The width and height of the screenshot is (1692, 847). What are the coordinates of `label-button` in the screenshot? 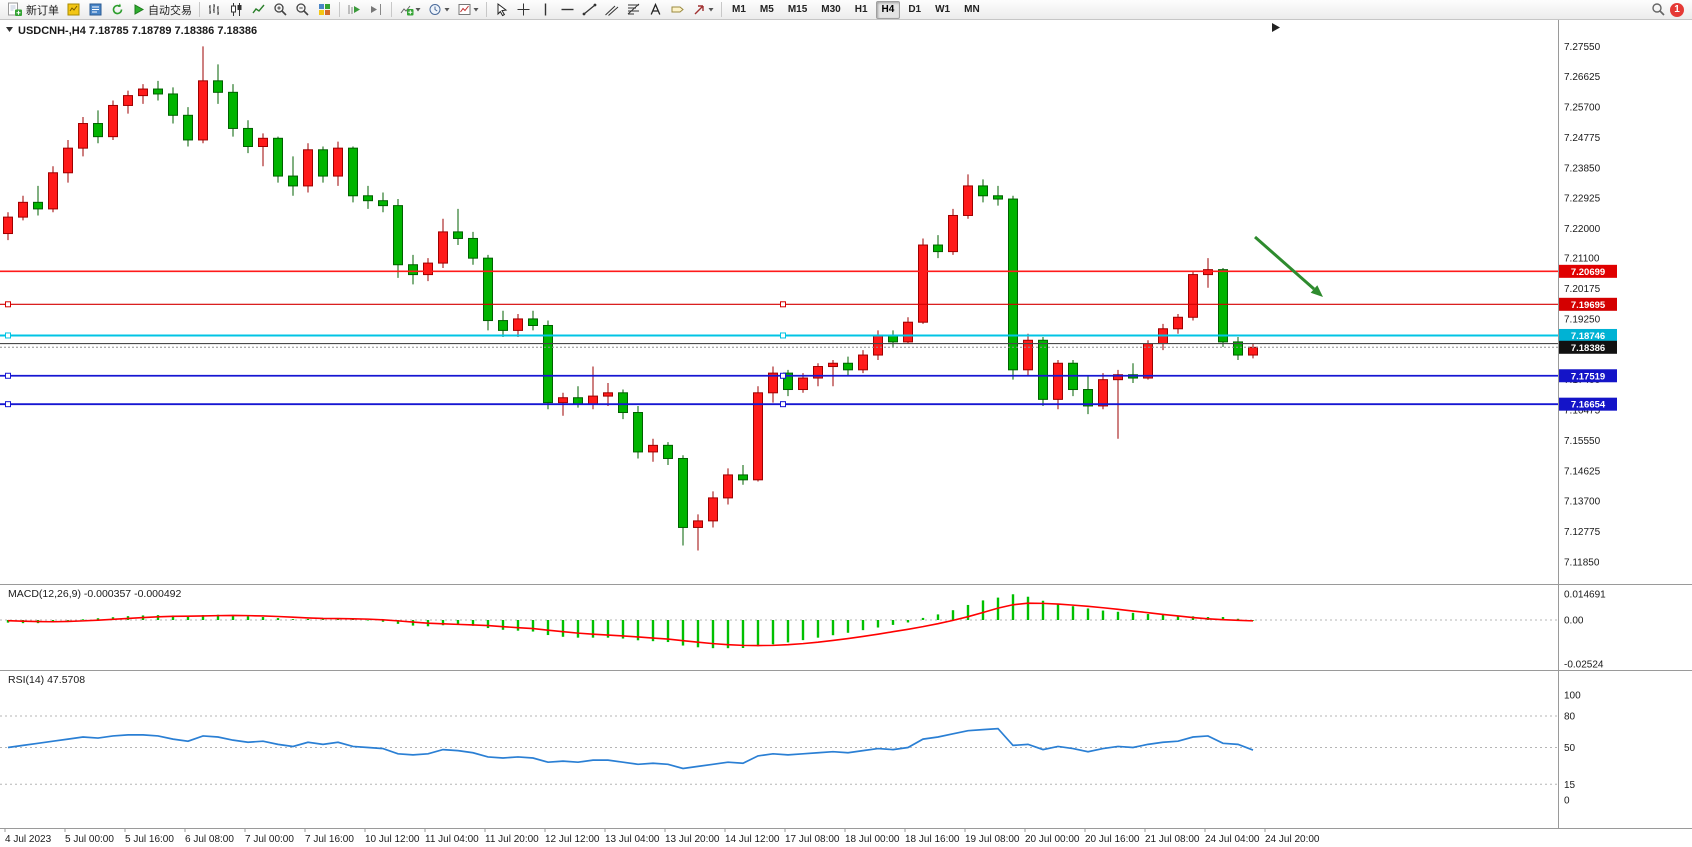 It's located at (677, 10).